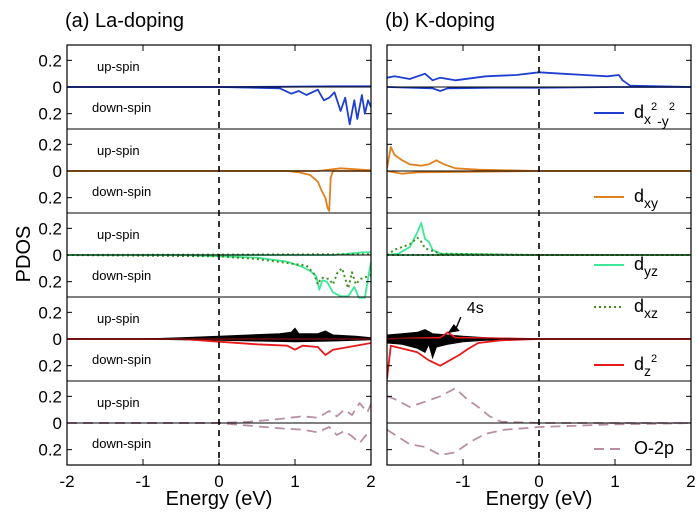  I want to click on panel-a-row-0-up-spin-label: up-spin, so click(118, 66).